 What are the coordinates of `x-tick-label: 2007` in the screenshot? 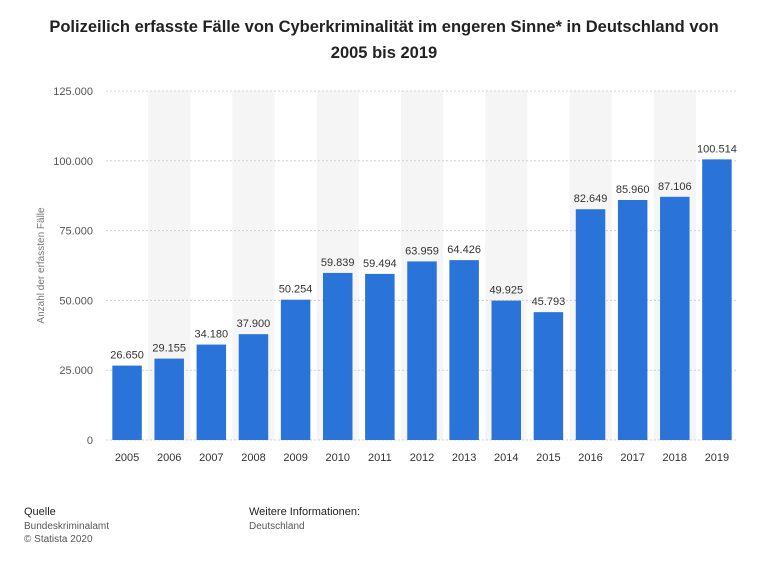 It's located at (211, 458).